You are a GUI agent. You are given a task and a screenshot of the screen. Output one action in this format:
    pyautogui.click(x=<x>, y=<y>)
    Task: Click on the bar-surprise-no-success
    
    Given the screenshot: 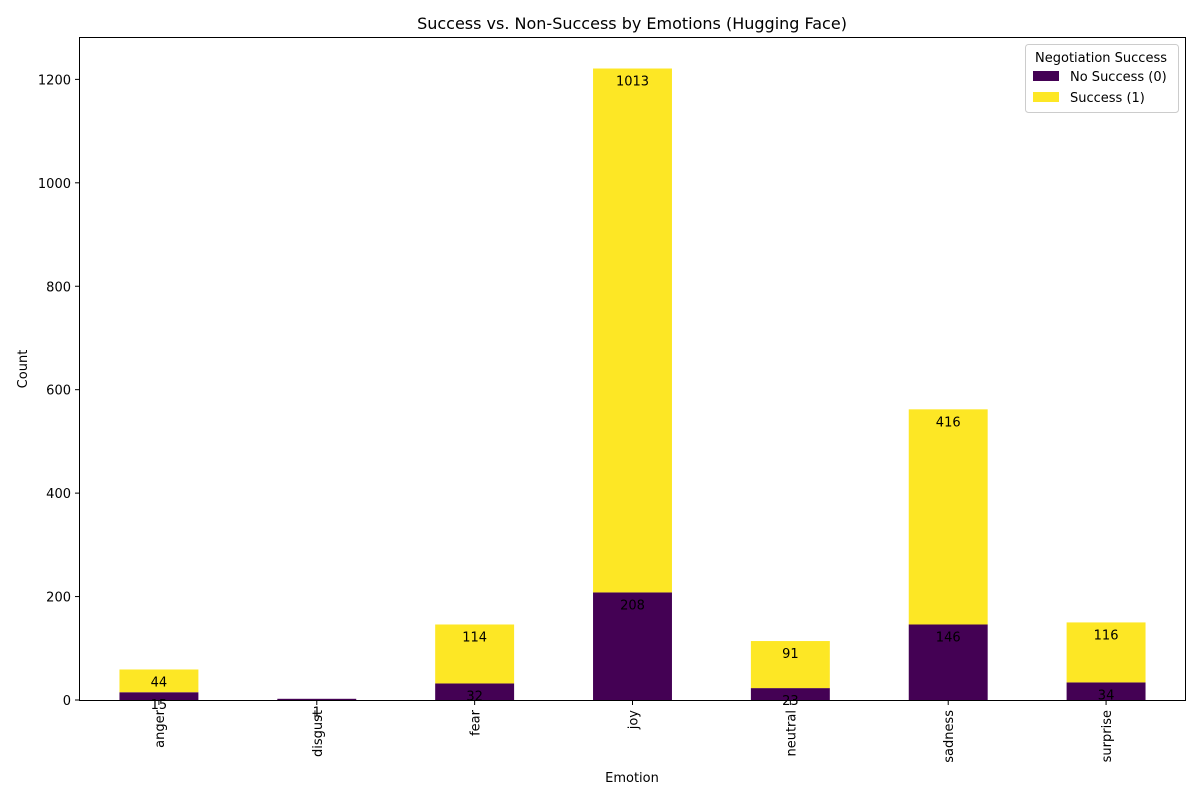 What is the action you would take?
    pyautogui.click(x=1106, y=691)
    